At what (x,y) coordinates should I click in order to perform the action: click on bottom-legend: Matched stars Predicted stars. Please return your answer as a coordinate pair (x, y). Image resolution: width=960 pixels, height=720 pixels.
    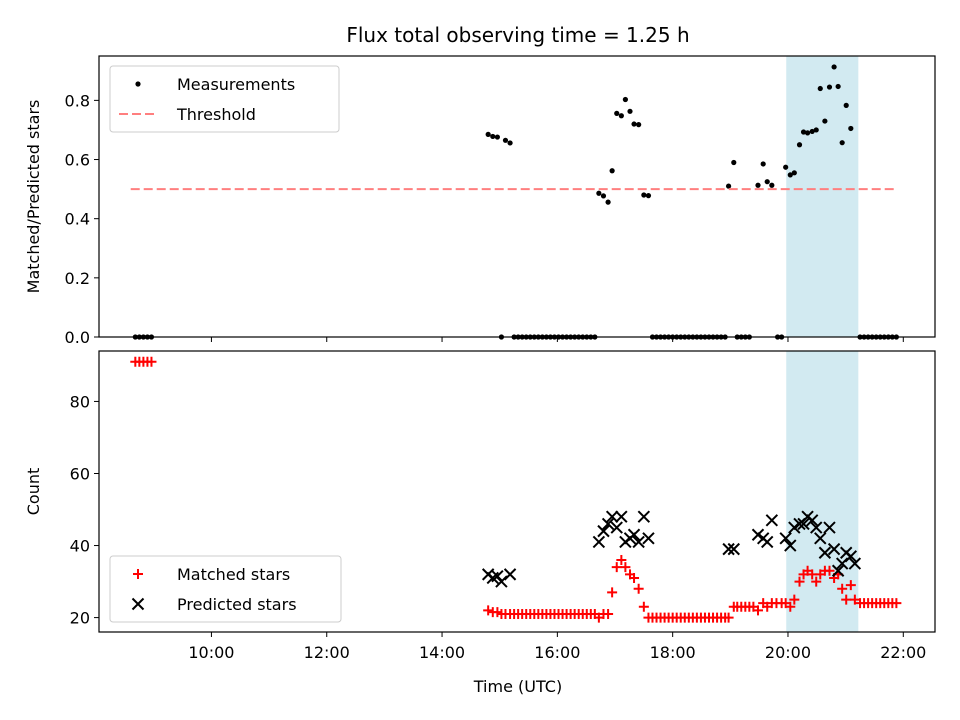
    Looking at the image, I should click on (225, 589).